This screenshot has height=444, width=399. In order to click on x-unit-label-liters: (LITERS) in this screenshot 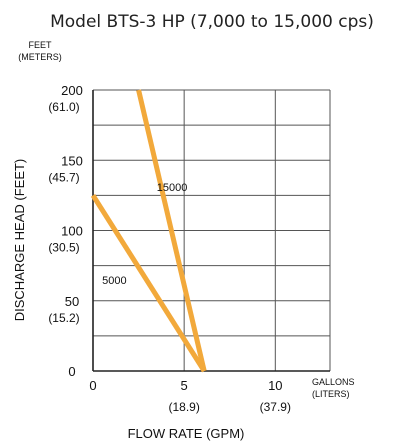, I will do `click(331, 394)`.